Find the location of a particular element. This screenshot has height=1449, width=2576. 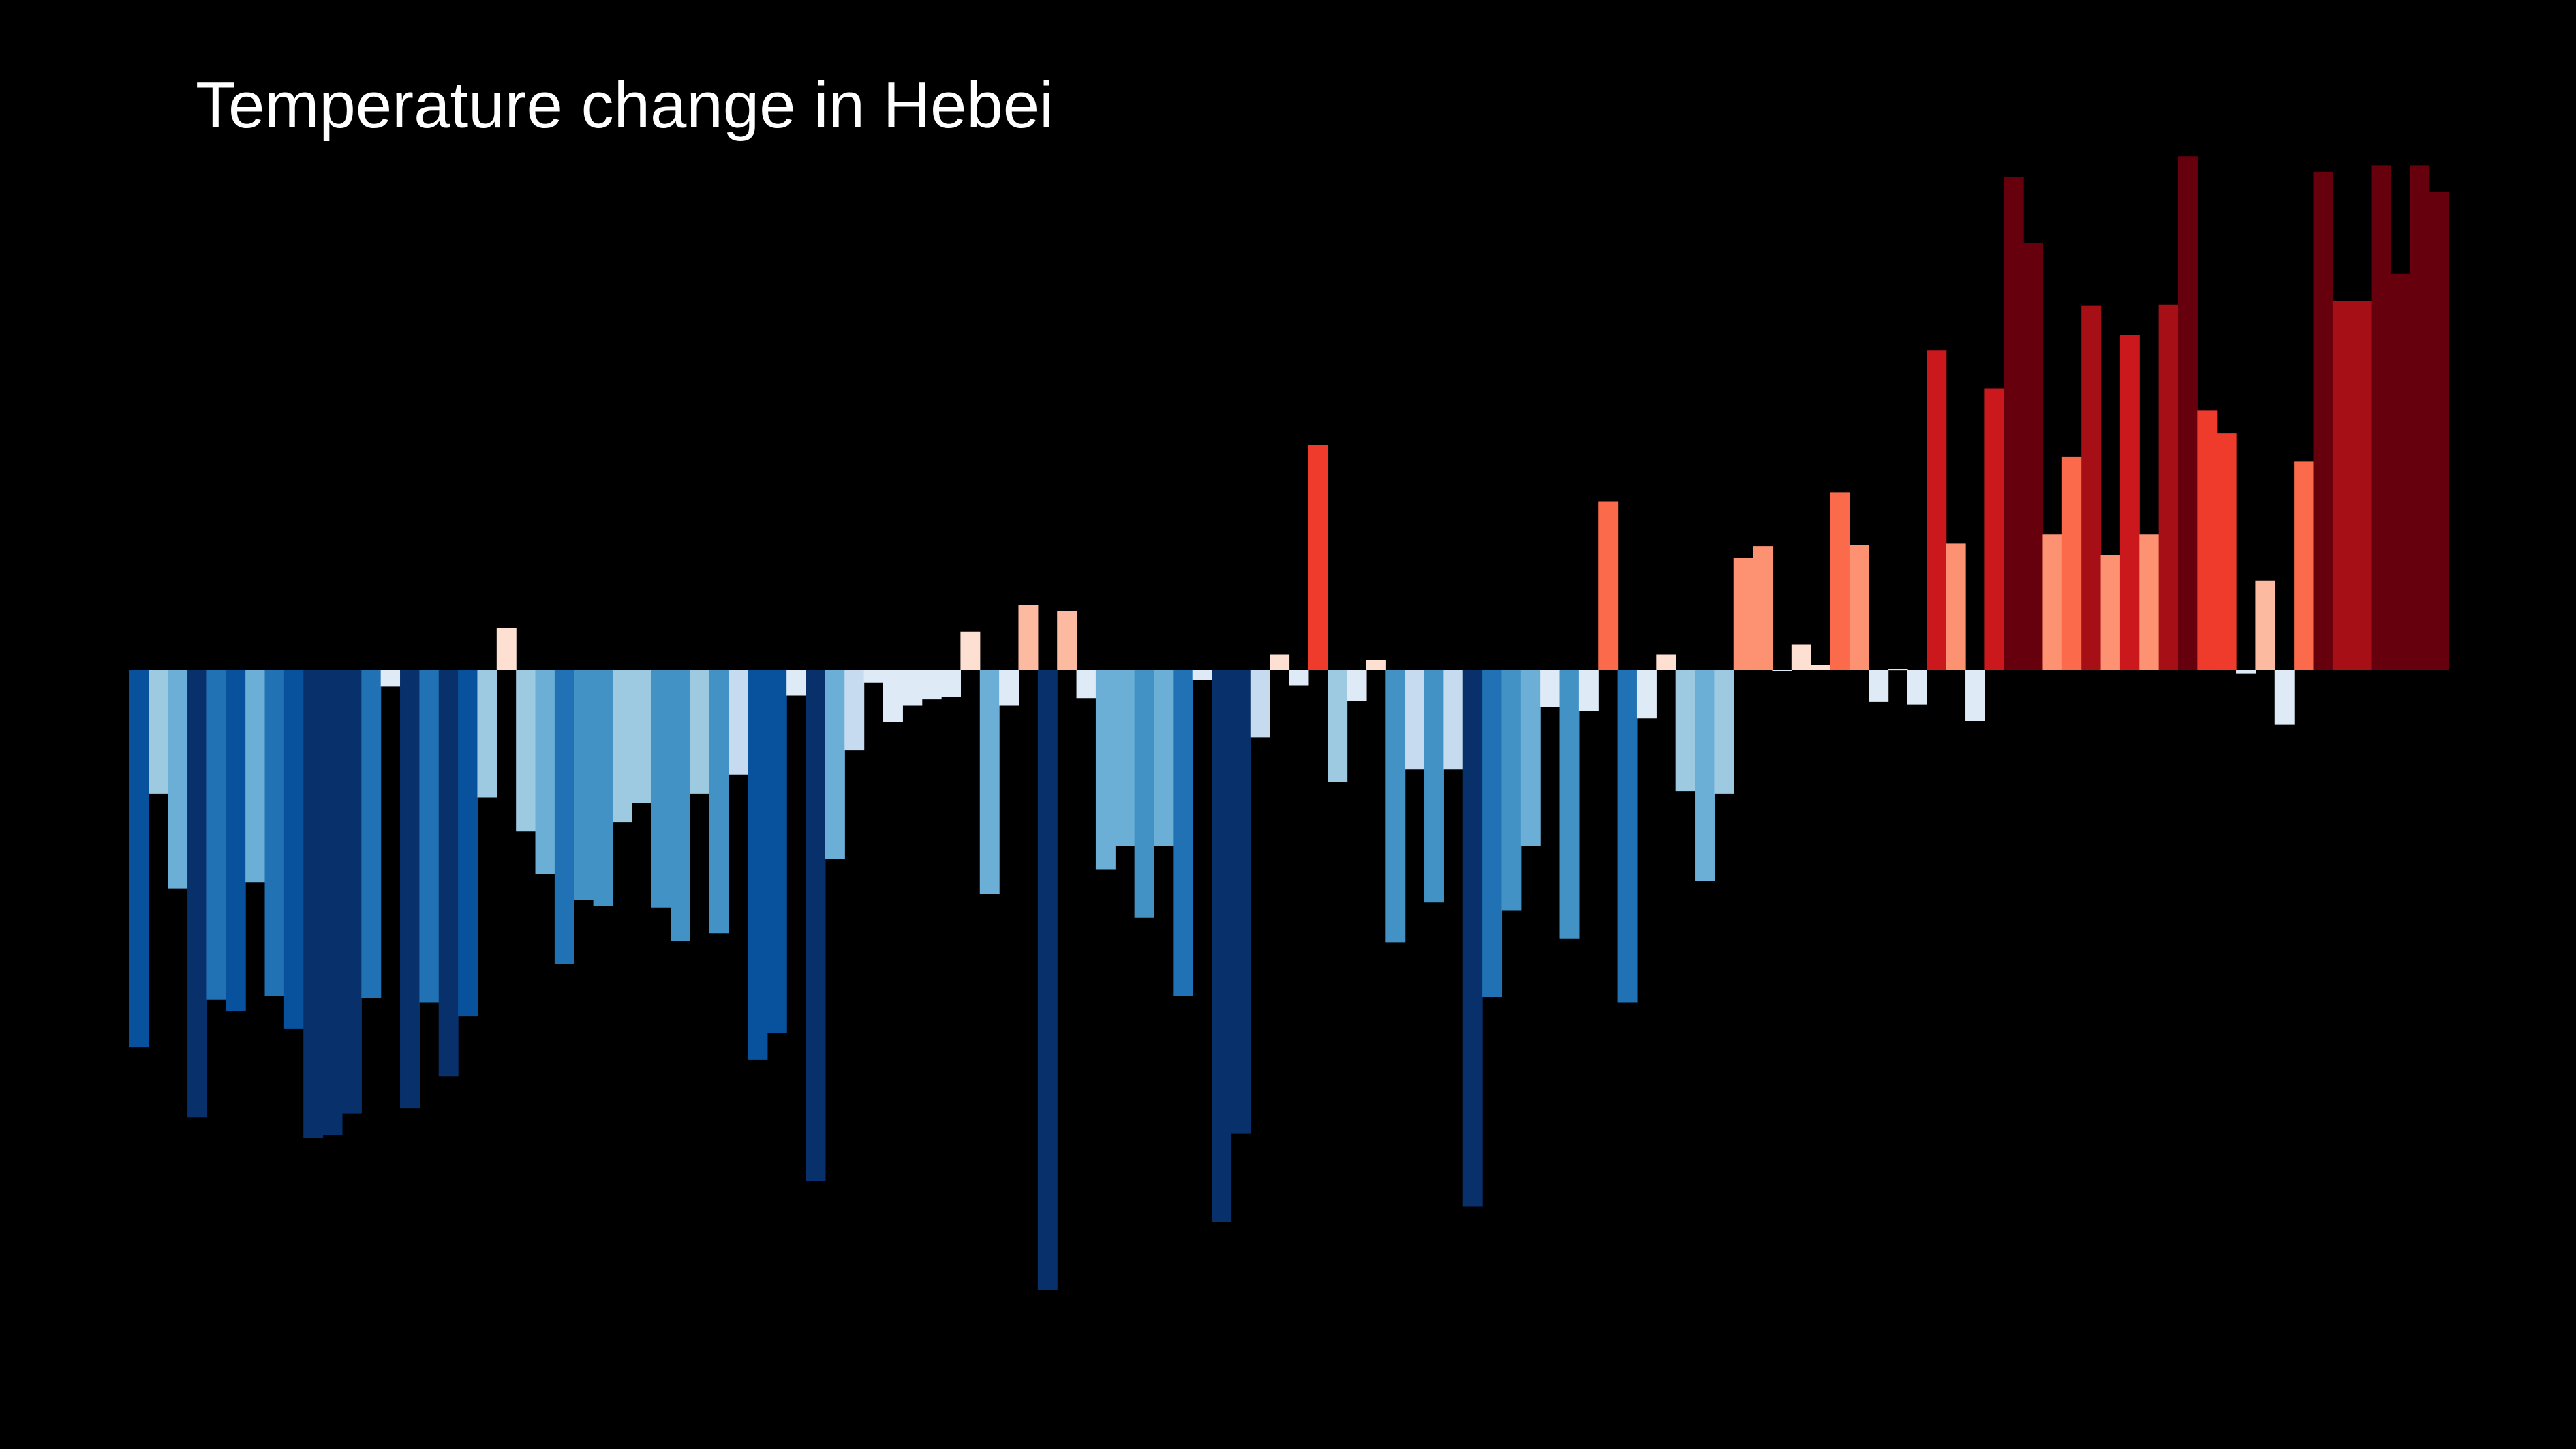

chart-title: Temperature change in Hebei is located at coordinates (625, 105).